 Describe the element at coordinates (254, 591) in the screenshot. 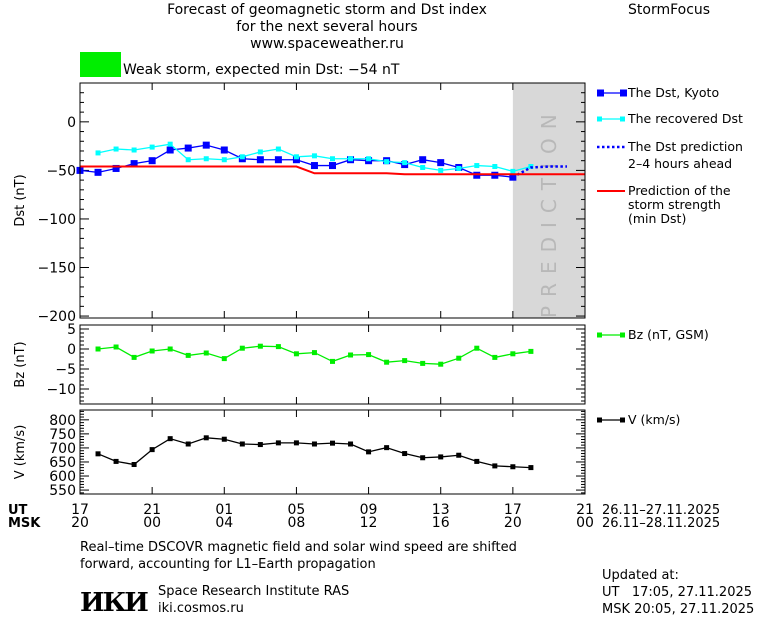

I see `institute-name: Space Research Institute RAS` at that location.